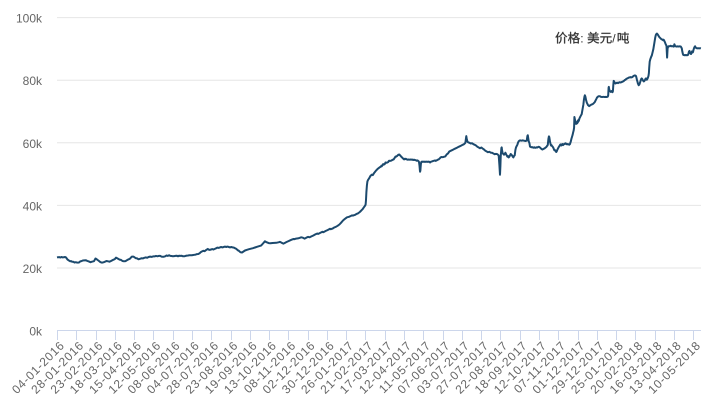 The image size is (708, 412). Describe the element at coordinates (33, 144) in the screenshot. I see `svg-text: 60k` at that location.